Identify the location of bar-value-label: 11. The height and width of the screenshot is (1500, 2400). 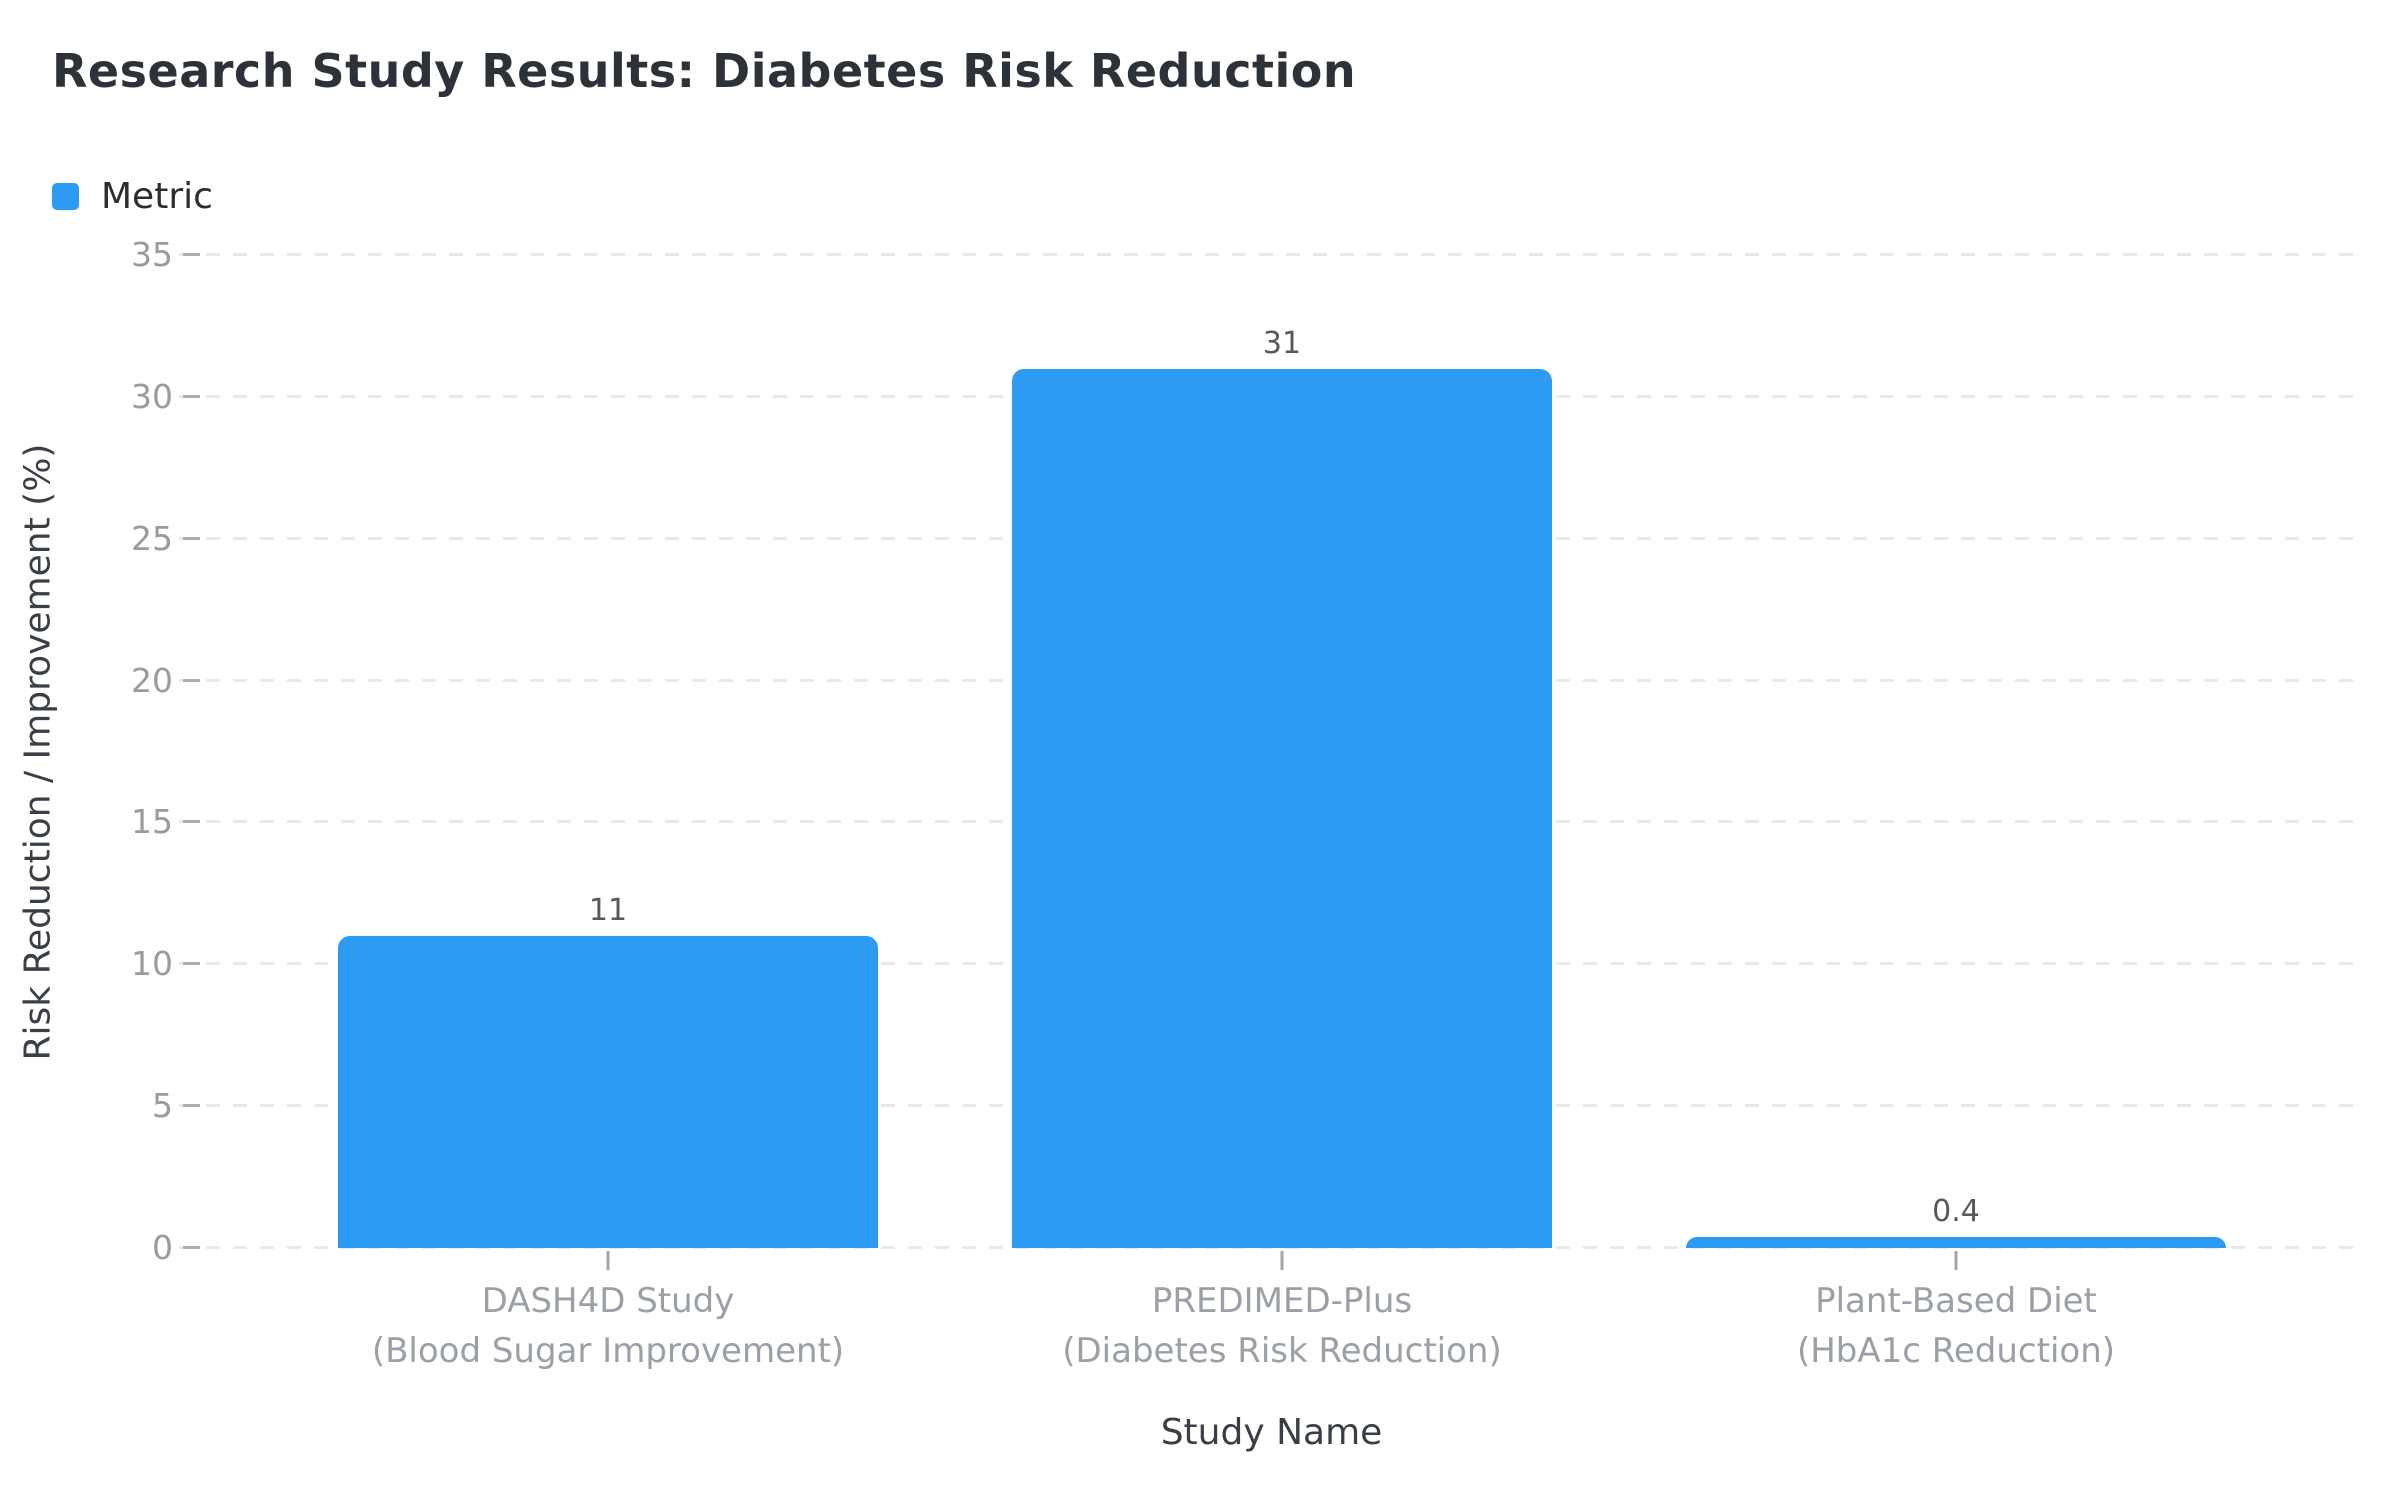
(608, 910).